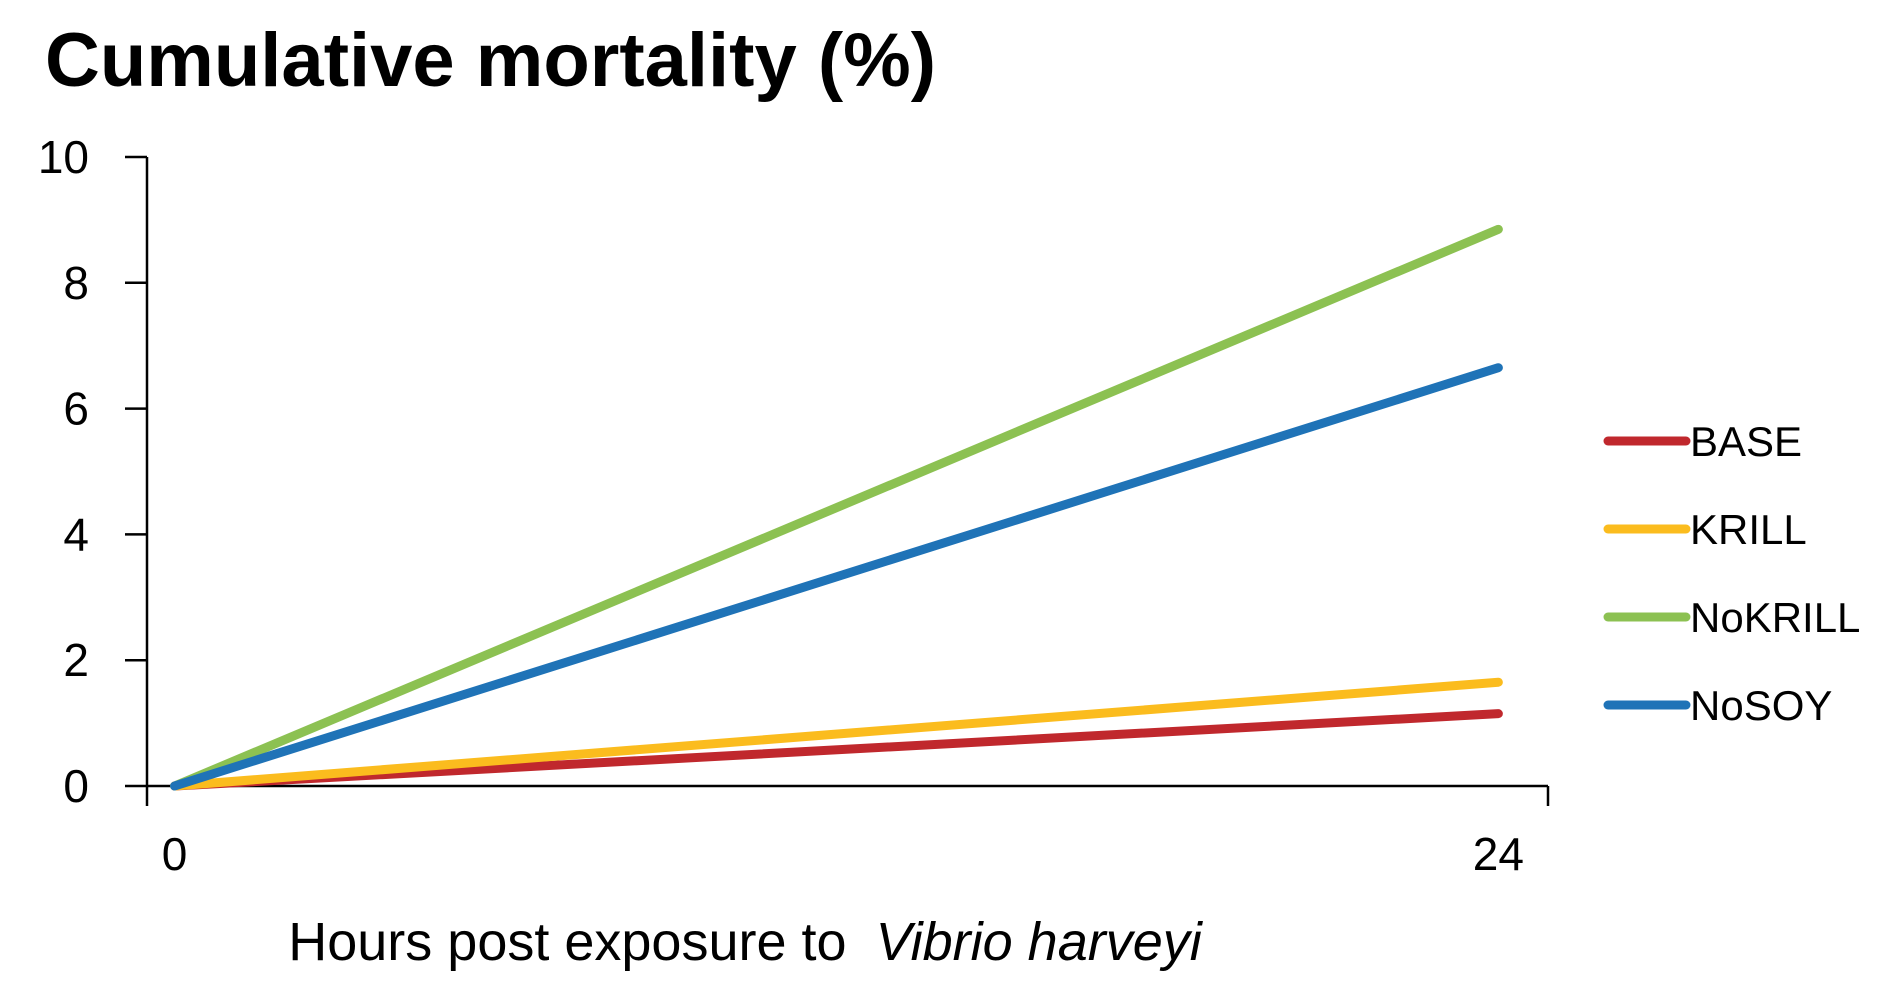 The width and height of the screenshot is (1890, 1006). What do you see at coordinates (1761, 705) in the screenshot?
I see `legend-label-nosoy: NoSOY` at bounding box center [1761, 705].